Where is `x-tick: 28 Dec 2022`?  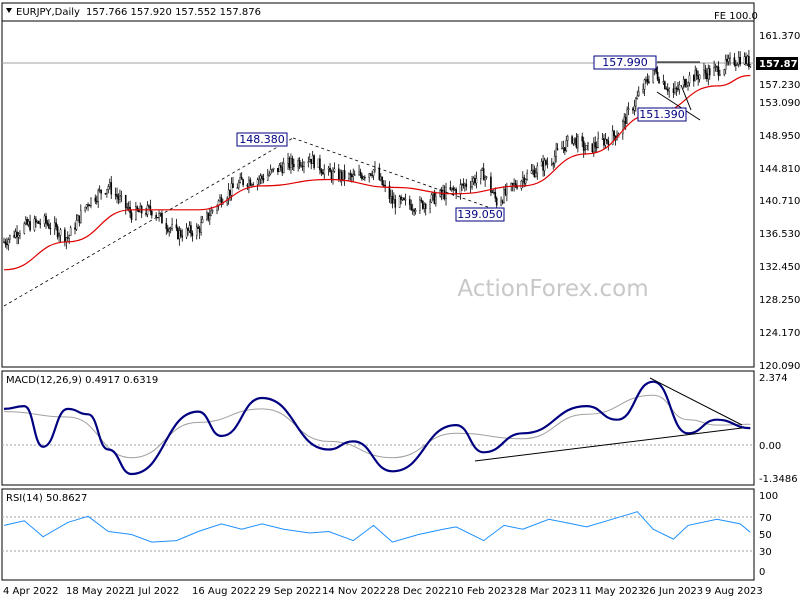
x-tick: 28 Dec 2022 is located at coordinates (419, 591).